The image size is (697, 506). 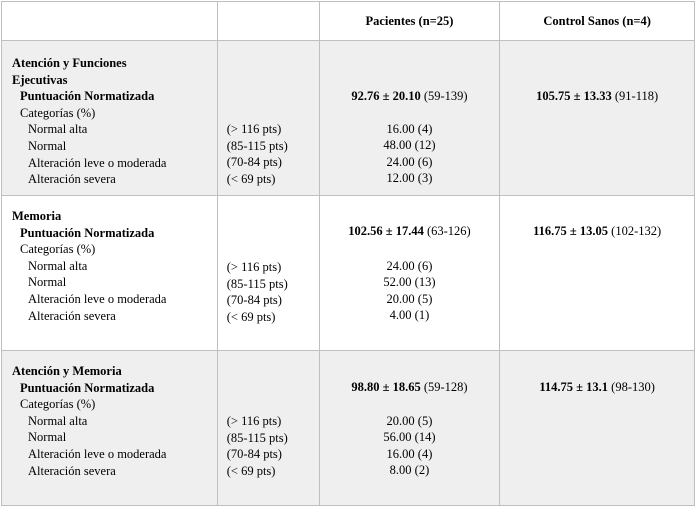 What do you see at coordinates (597, 387) in the screenshot?
I see `controls-score: 114.75 ± 13.1 (98-130)` at bounding box center [597, 387].